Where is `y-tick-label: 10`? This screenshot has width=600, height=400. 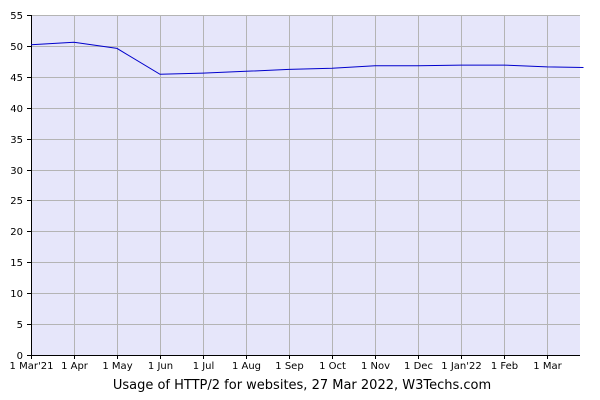
y-tick-label: 10 is located at coordinates (16, 294).